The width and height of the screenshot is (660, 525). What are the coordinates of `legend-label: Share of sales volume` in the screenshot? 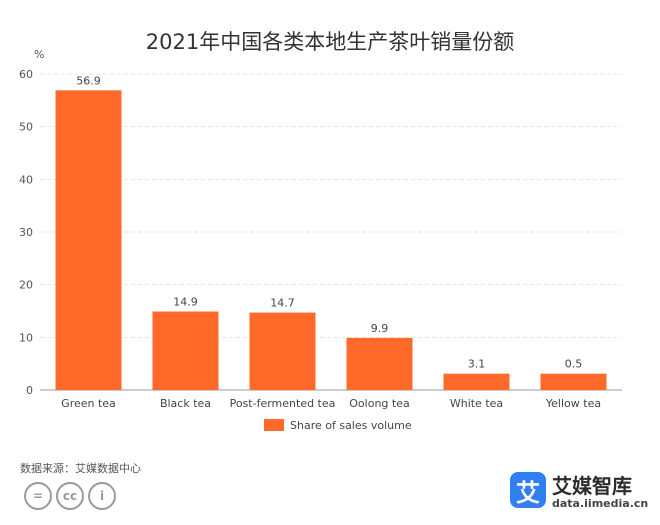 It's located at (351, 425).